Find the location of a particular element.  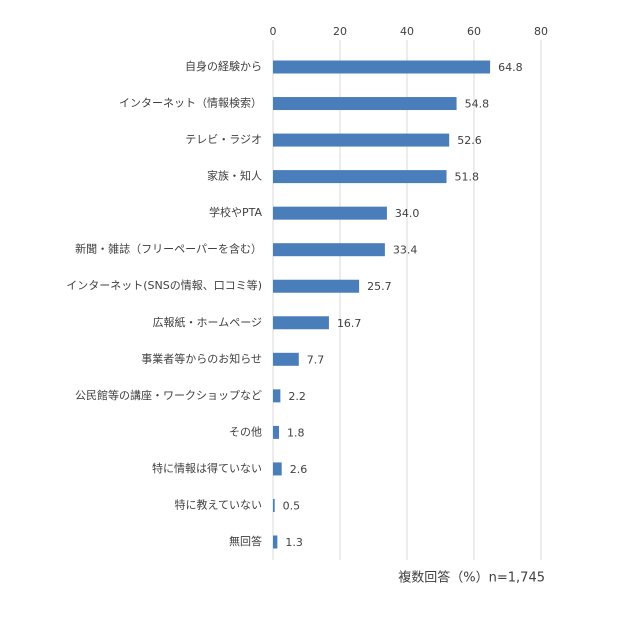

y-tick-label: 家族・知人 is located at coordinates (234, 176).